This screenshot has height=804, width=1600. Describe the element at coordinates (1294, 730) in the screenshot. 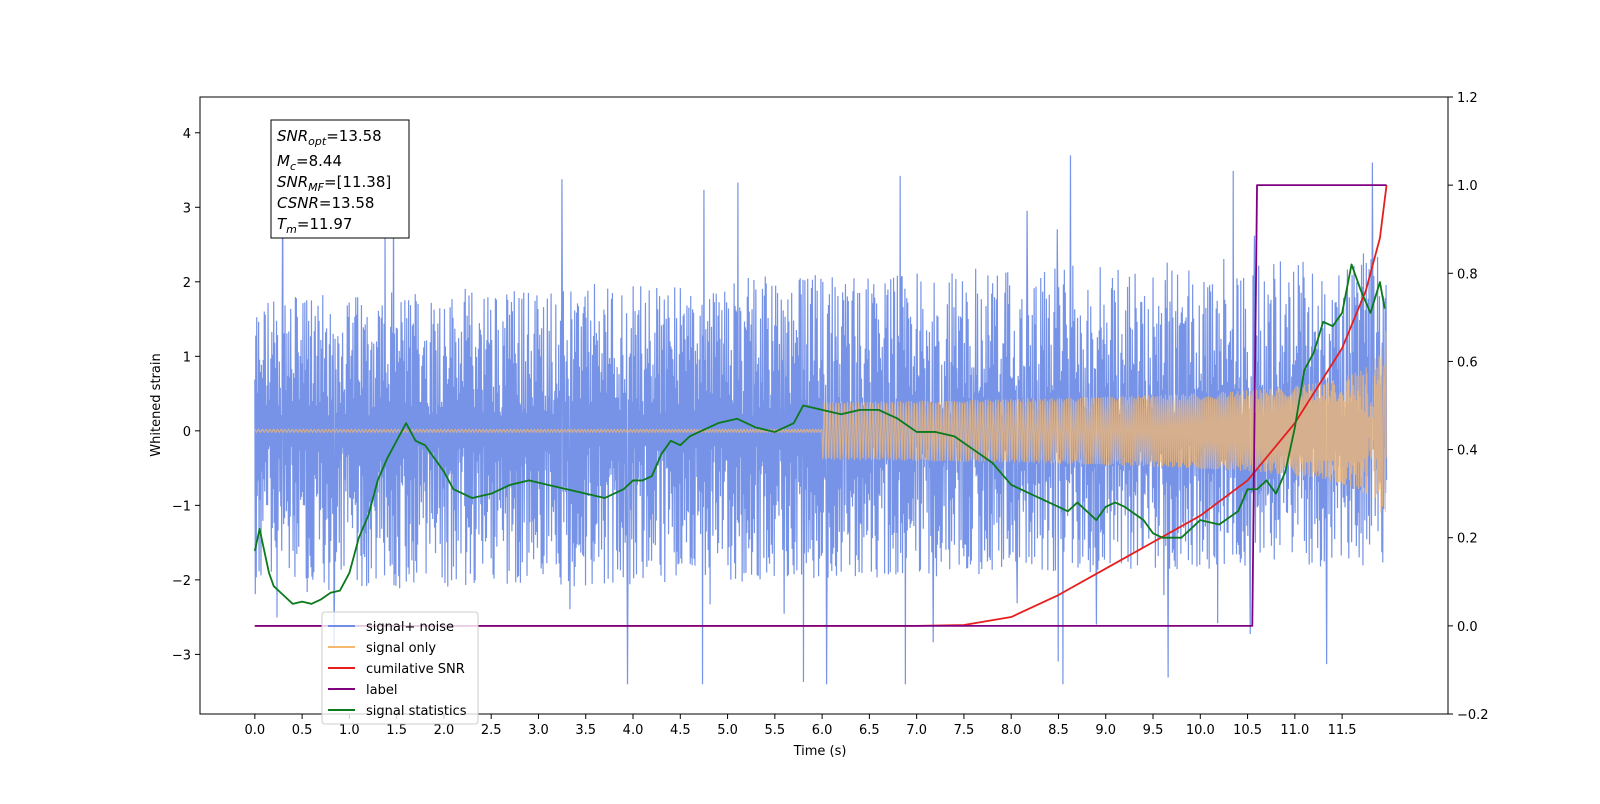

I see `x-tick-label: 11.0` at that location.